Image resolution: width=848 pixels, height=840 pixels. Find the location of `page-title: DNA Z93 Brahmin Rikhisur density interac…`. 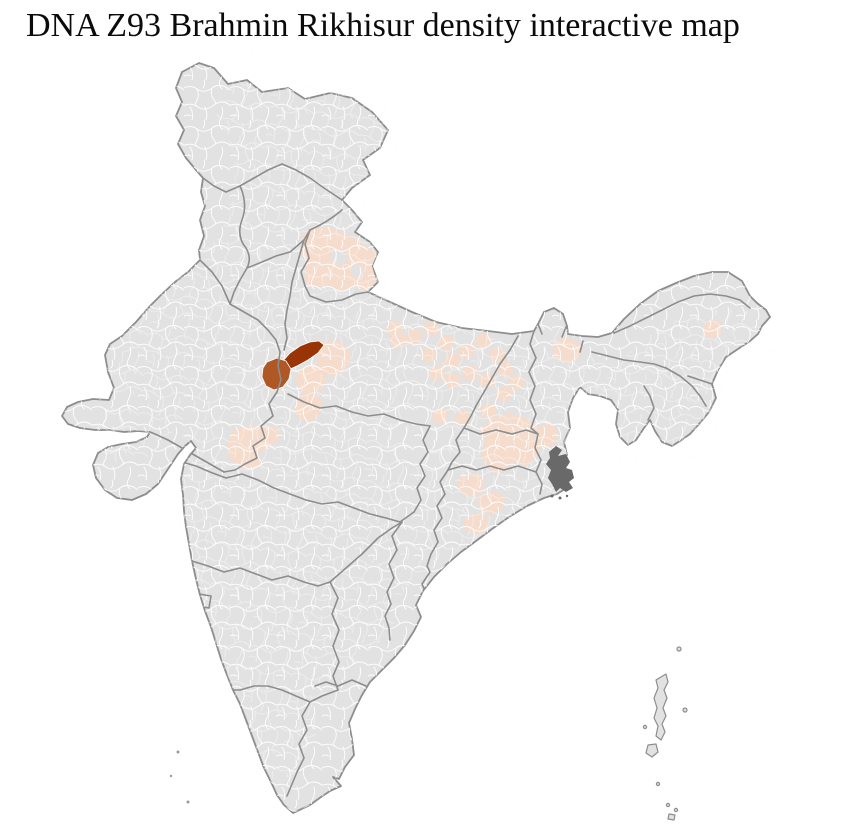

page-title: DNA Z93 Brahmin Rikhisur density interac… is located at coordinates (383, 25).